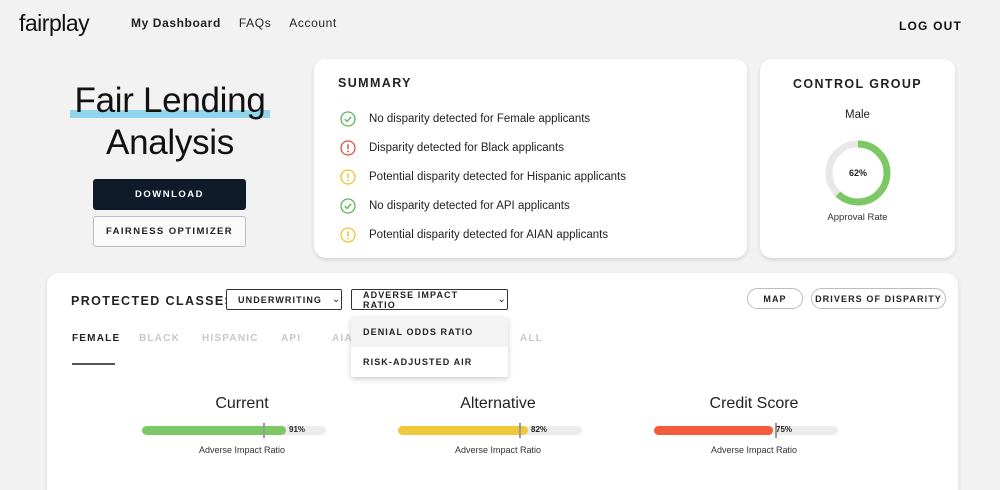 This screenshot has height=490, width=1000. Describe the element at coordinates (93, 364) in the screenshot. I see `active-tab-underline` at that location.